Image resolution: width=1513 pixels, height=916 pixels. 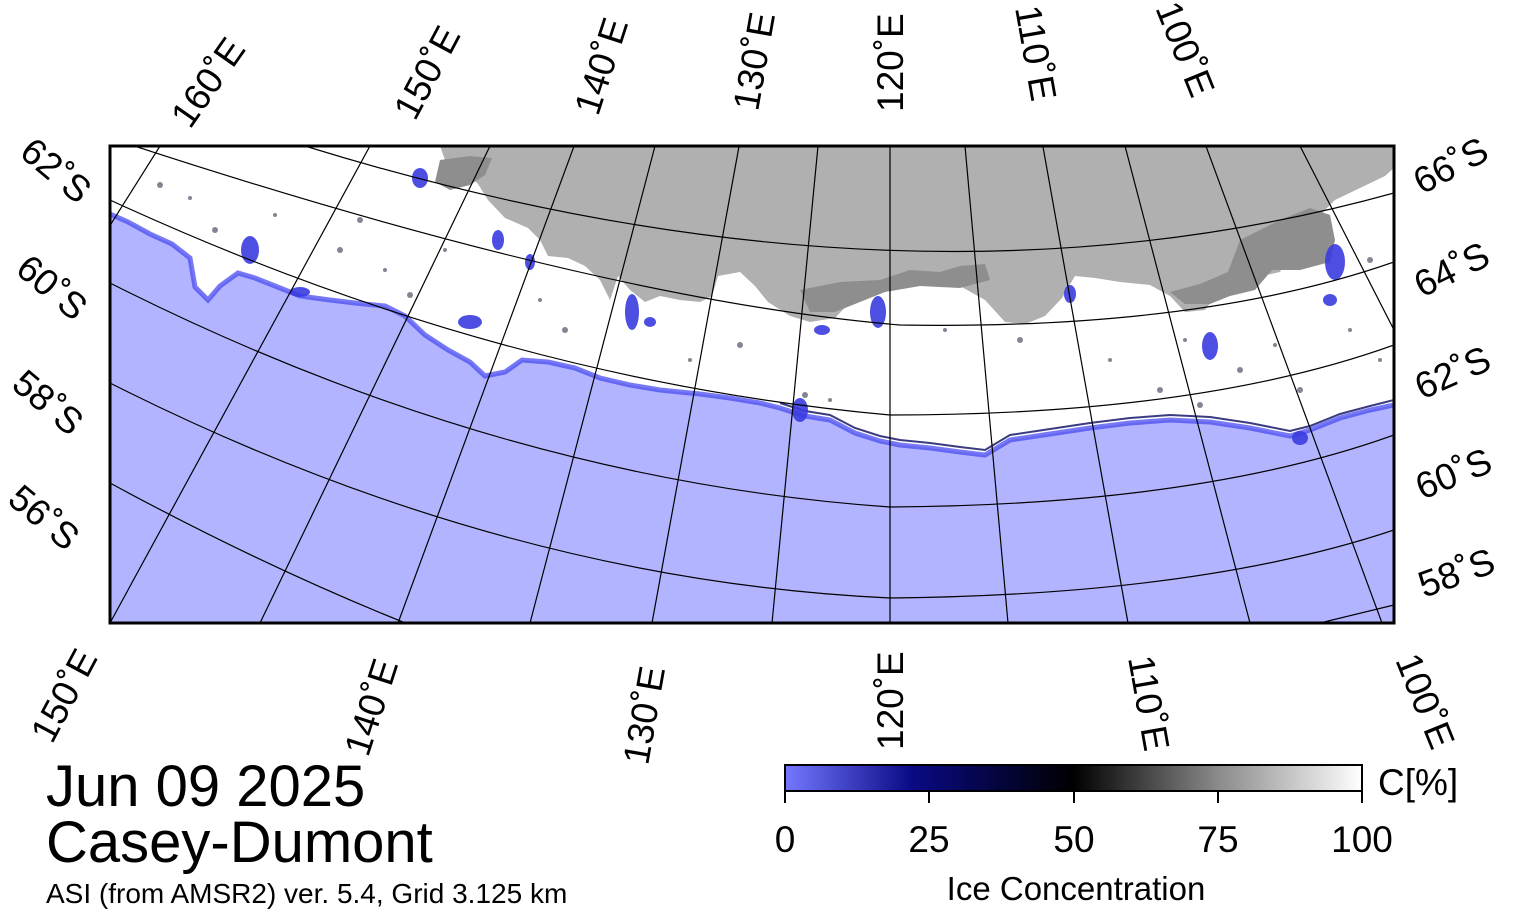 I want to click on colorbar-tick-label: 0, so click(x=785, y=839).